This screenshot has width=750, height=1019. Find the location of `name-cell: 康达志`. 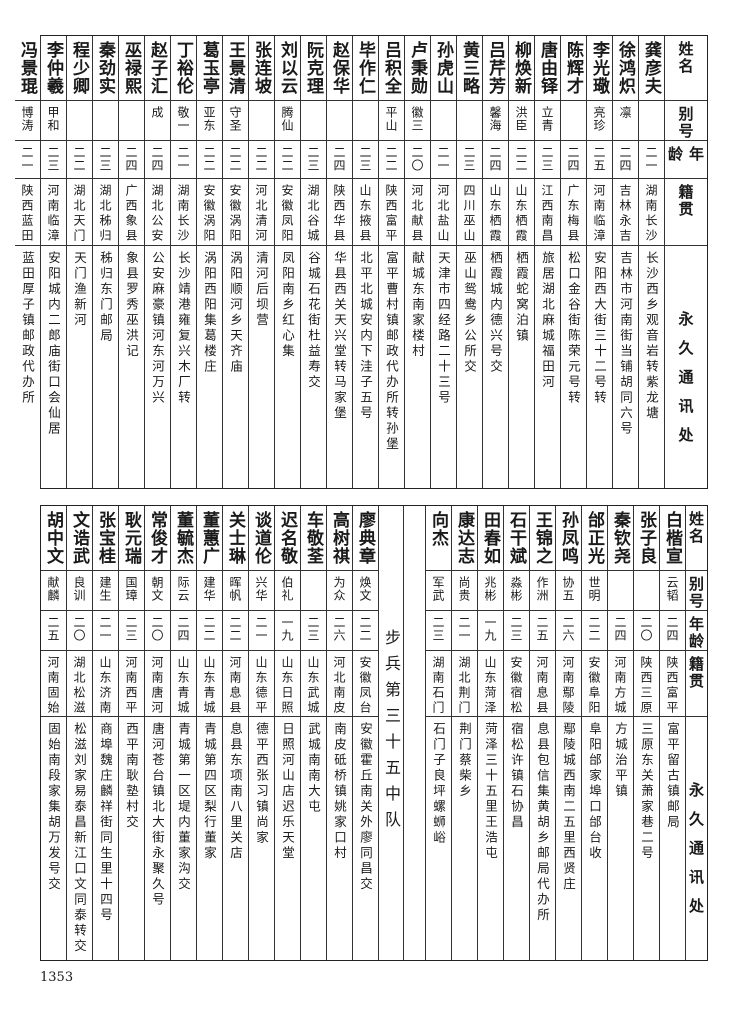

name-cell: 康达志 is located at coordinates (464, 538).